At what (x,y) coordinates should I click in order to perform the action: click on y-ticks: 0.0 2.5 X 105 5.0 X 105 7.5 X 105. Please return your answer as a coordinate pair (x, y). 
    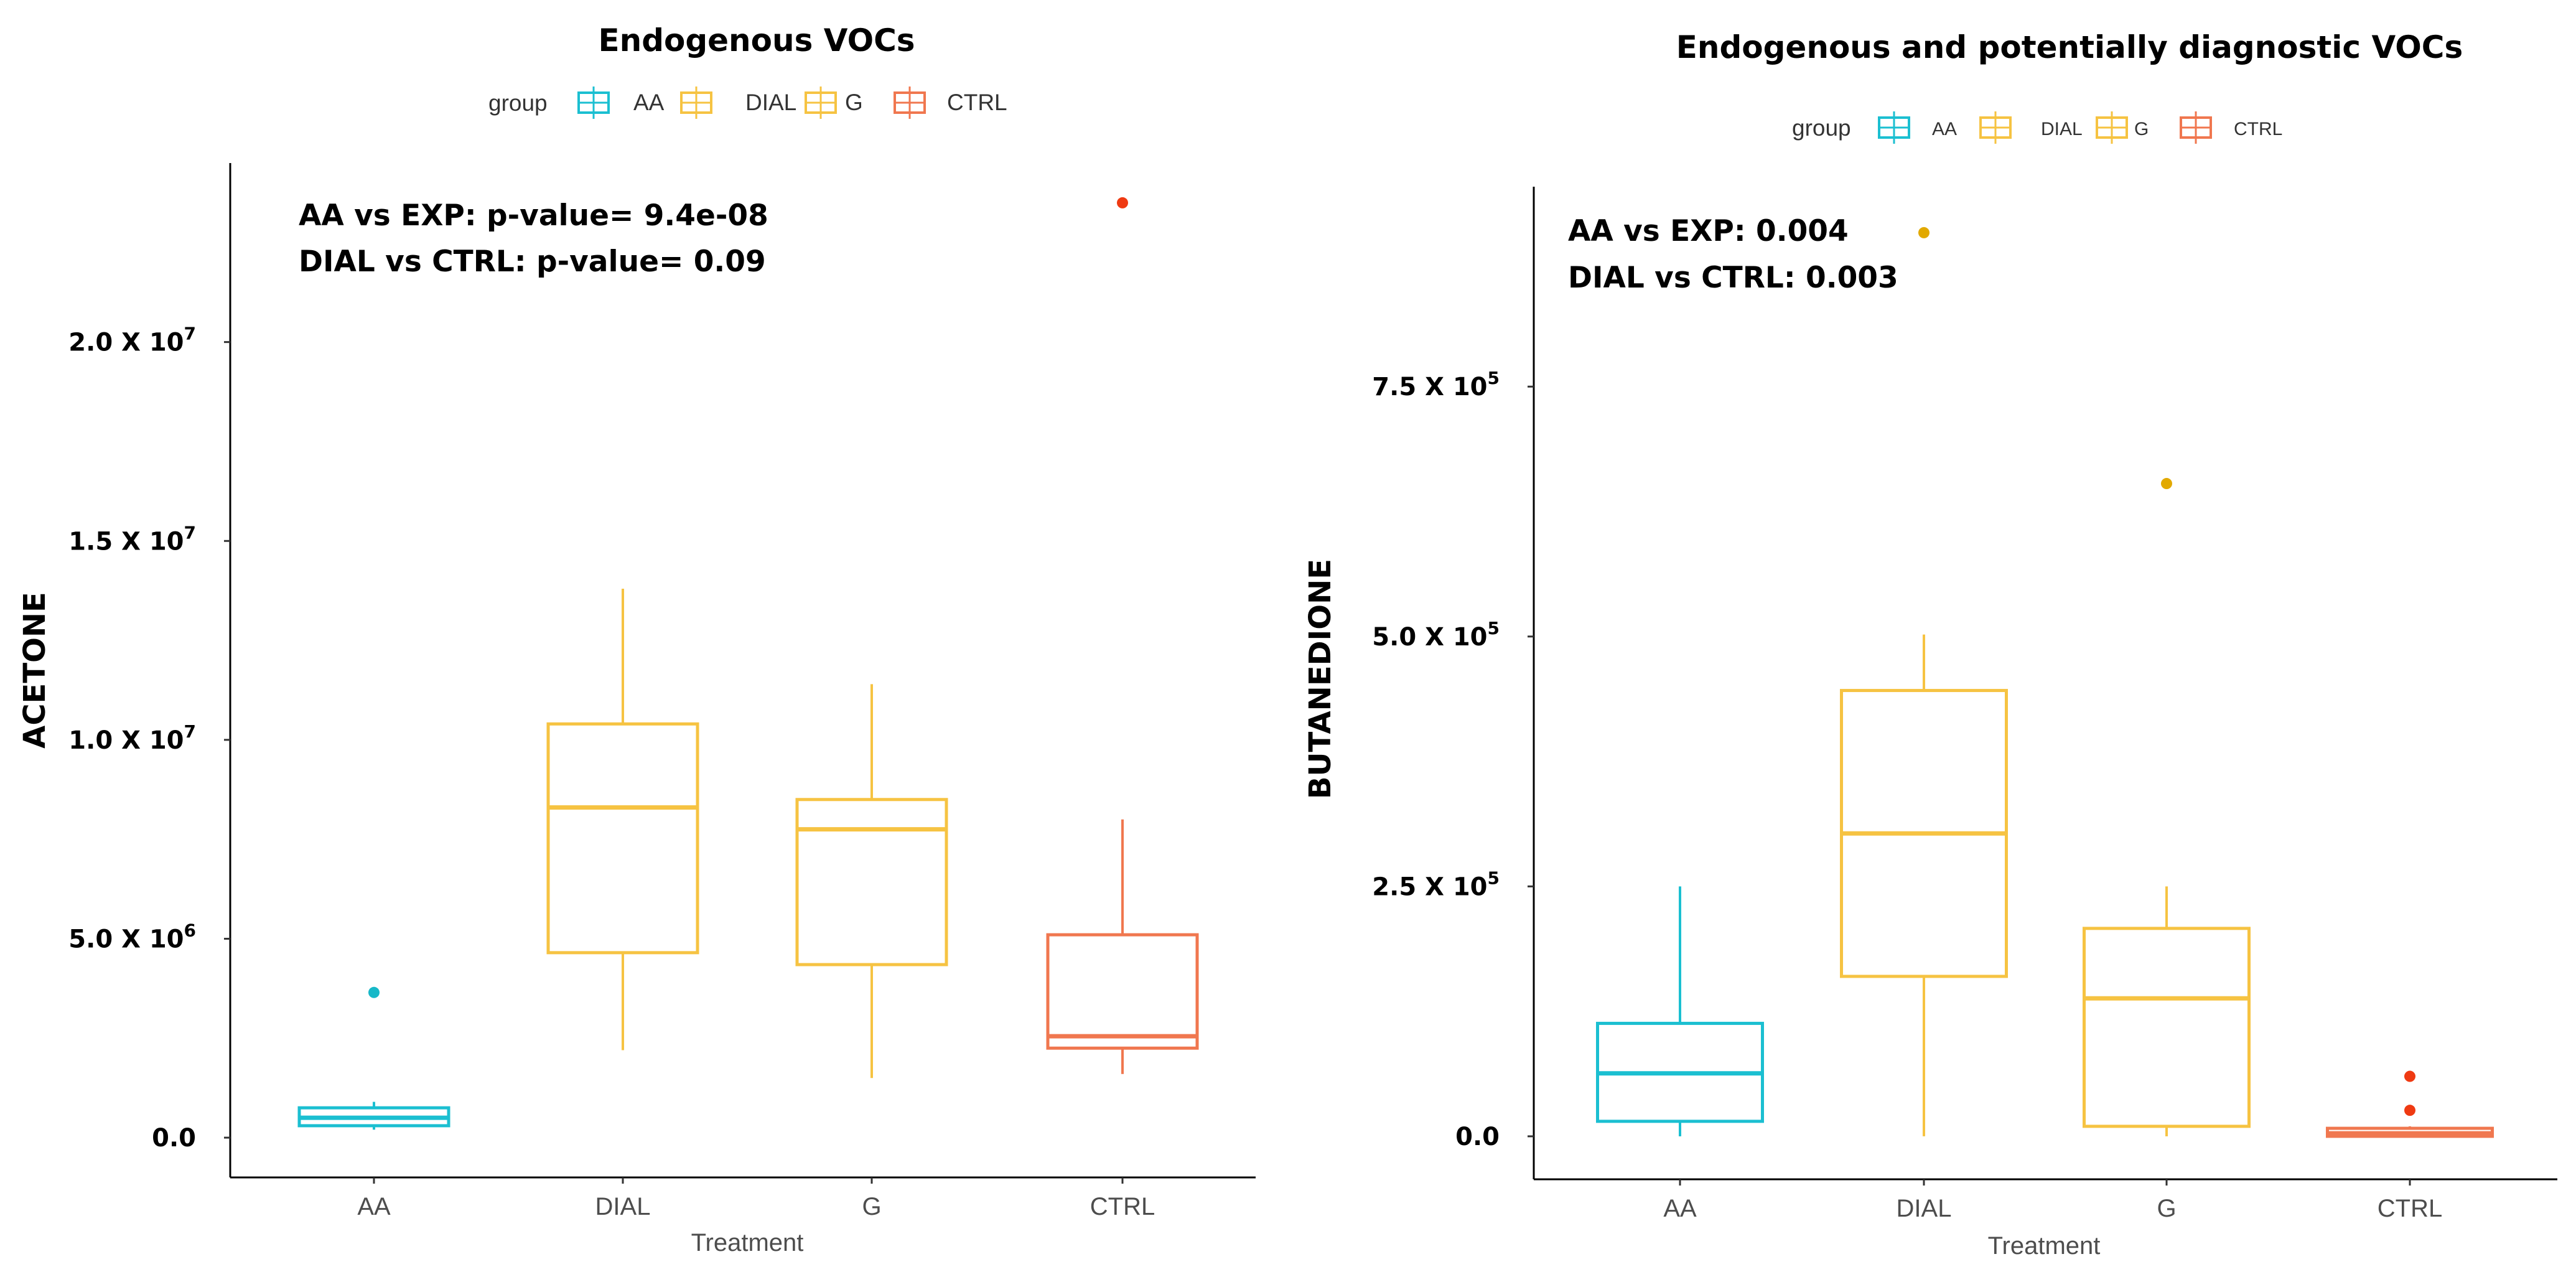
    Looking at the image, I should click on (1453, 760).